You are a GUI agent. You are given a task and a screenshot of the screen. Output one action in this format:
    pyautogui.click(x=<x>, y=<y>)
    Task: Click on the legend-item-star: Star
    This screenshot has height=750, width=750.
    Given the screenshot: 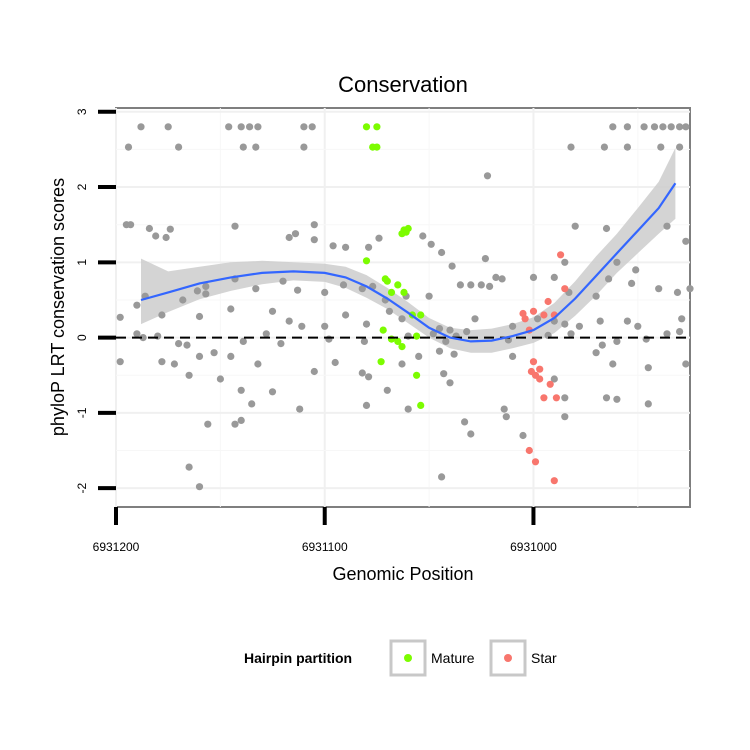 What is the action you would take?
    pyautogui.click(x=523, y=658)
    